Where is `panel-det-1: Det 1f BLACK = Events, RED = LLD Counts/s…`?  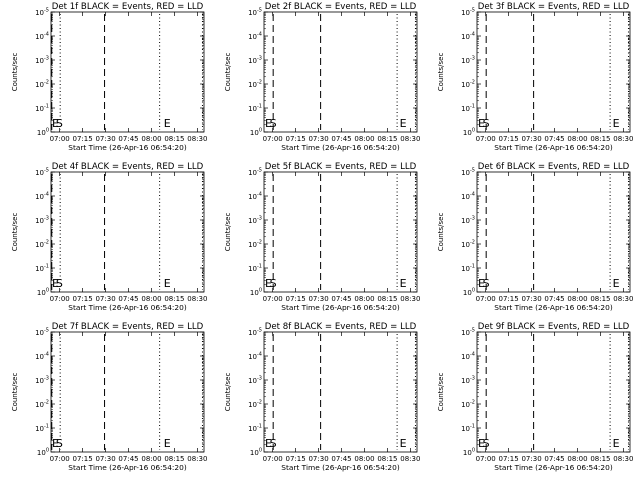 panel-det-1: Det 1f BLACK = Events, RED = LLD Counts/s… is located at coordinates (109, 77).